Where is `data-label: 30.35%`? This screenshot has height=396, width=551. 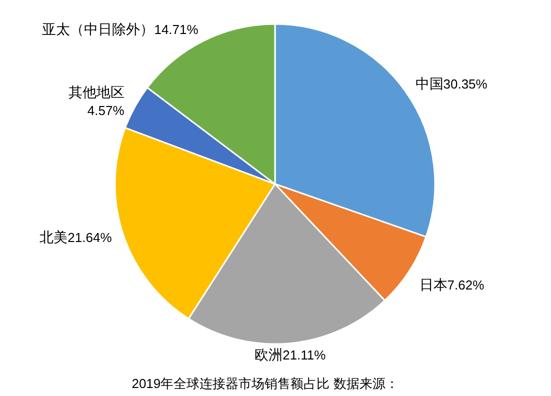
data-label: 30.35% is located at coordinates (465, 84).